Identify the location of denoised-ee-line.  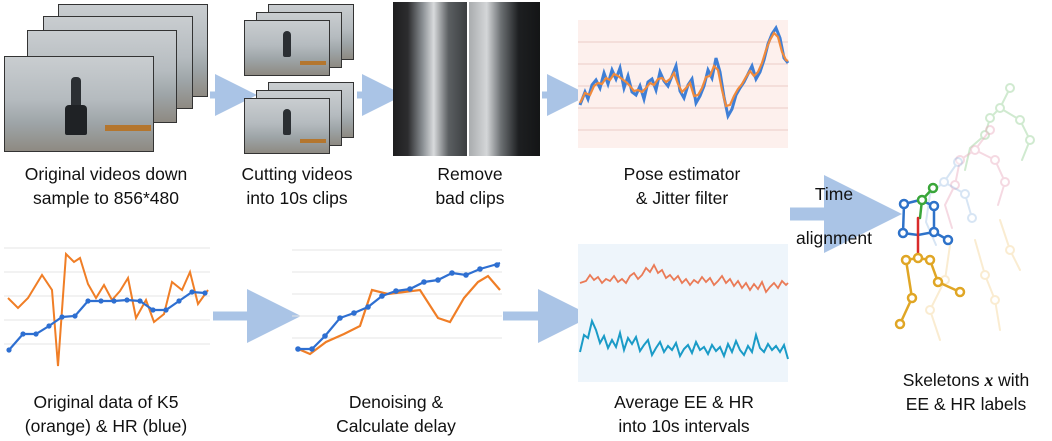
(398, 315).